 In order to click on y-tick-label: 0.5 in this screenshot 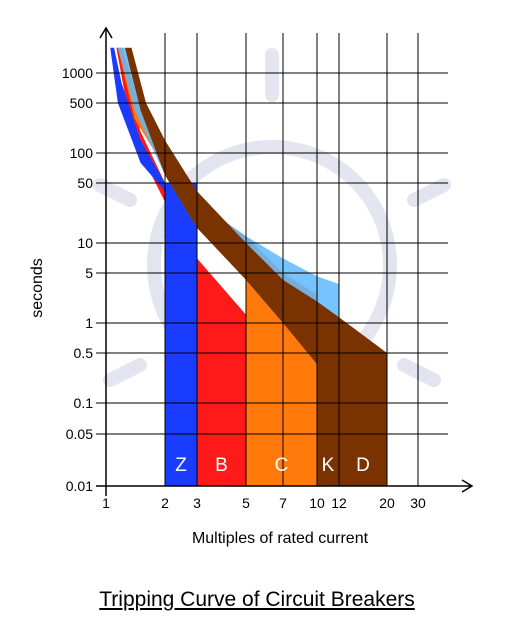, I will do `click(84, 353)`.